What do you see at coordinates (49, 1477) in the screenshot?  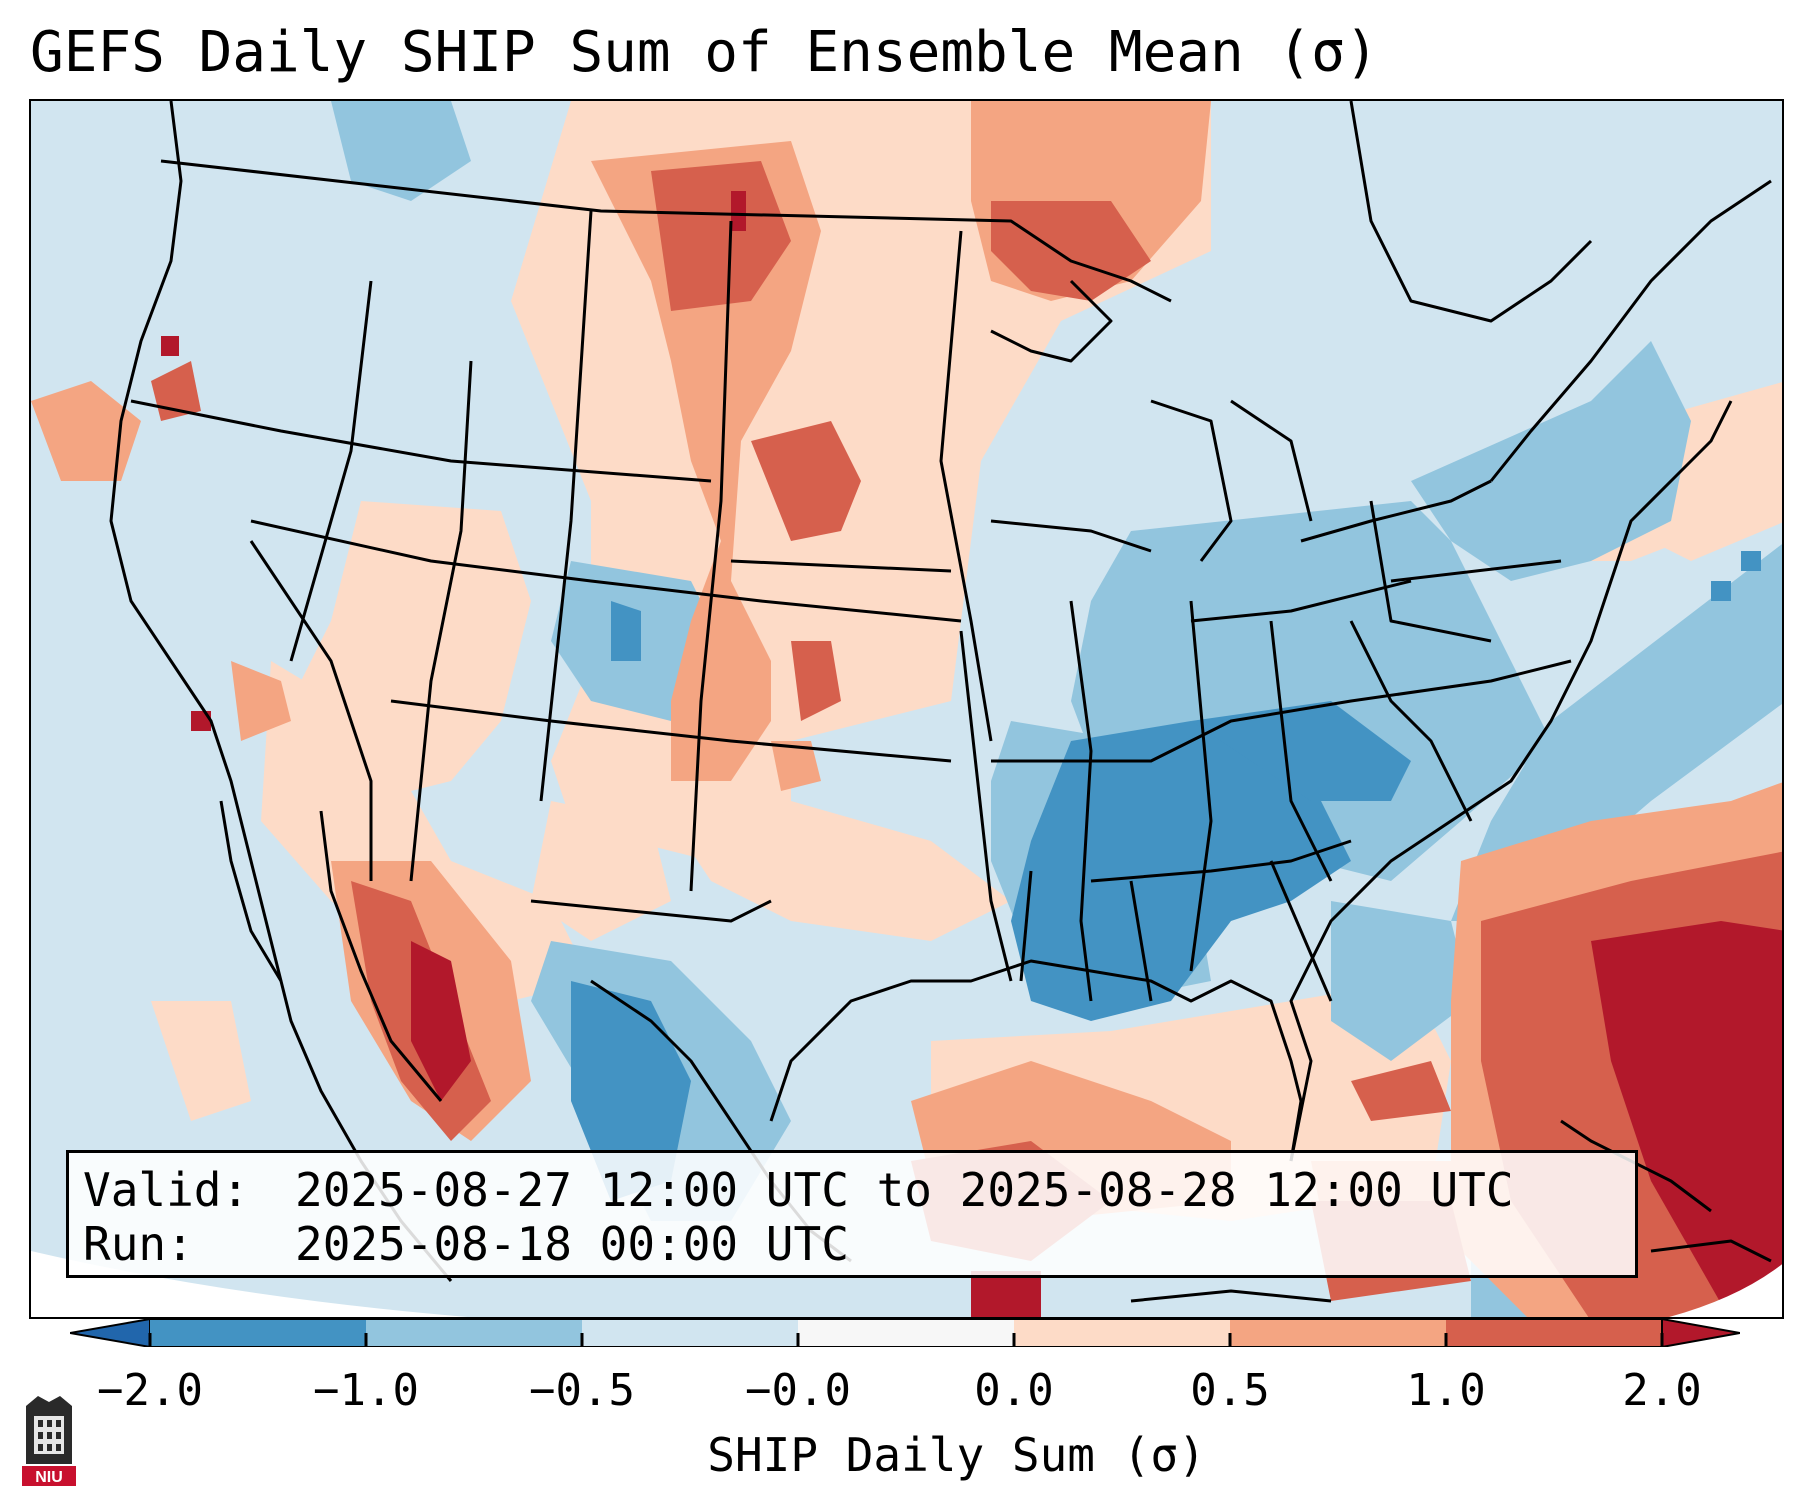 I see `logo-text: NIU` at bounding box center [49, 1477].